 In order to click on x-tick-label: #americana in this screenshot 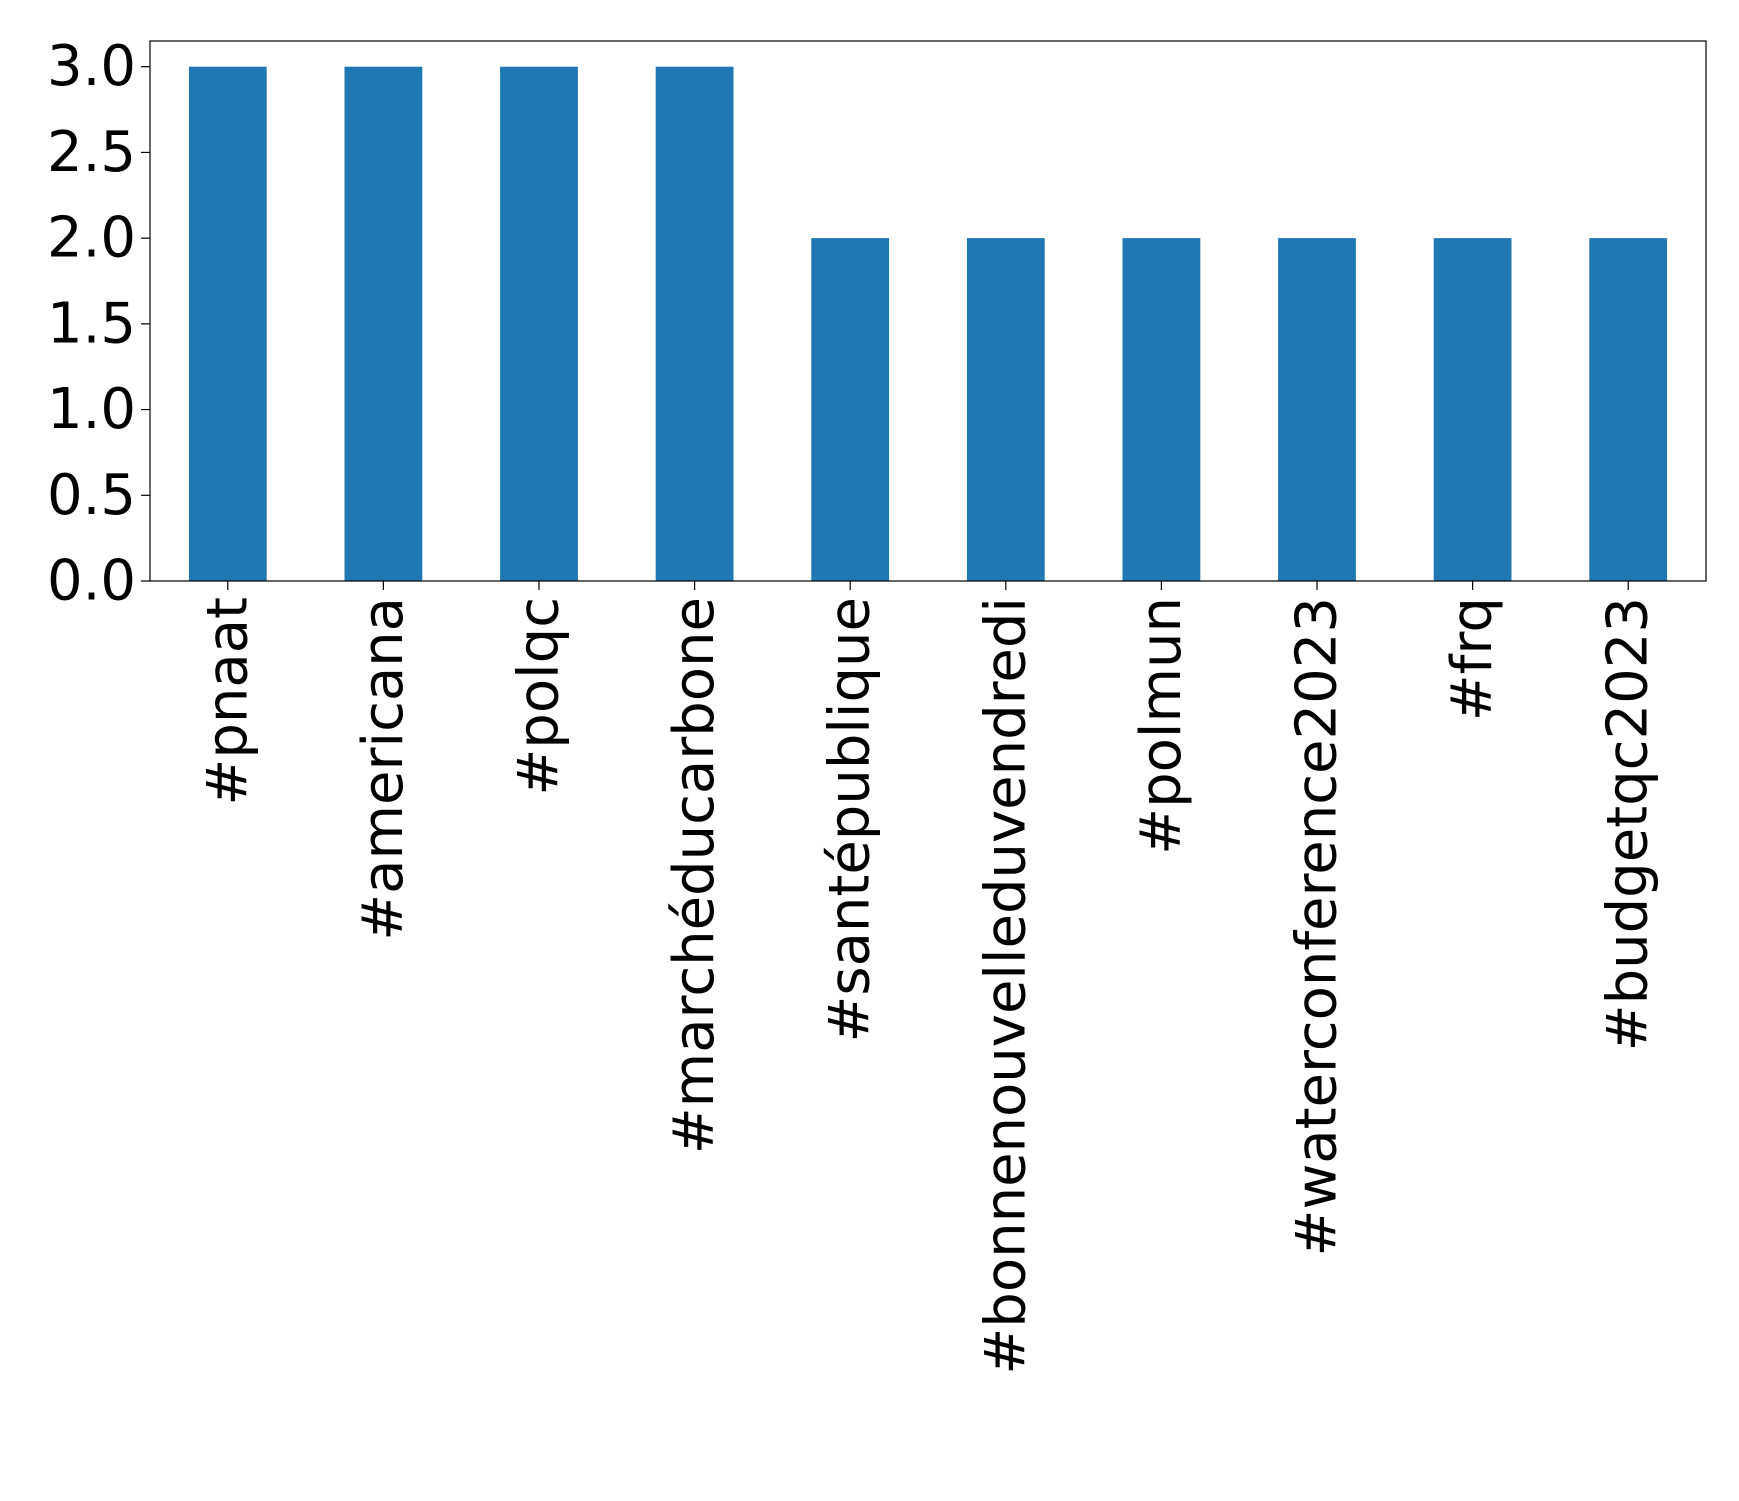, I will do `click(383, 769)`.